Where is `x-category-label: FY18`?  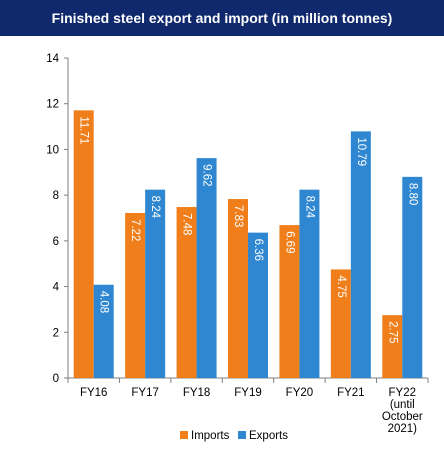 x-category-label: FY18 is located at coordinates (197, 393).